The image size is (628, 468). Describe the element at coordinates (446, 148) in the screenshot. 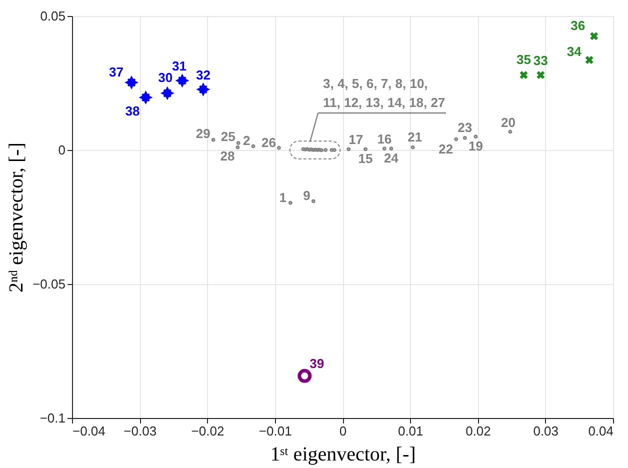

I see `annotation: 22` at that location.